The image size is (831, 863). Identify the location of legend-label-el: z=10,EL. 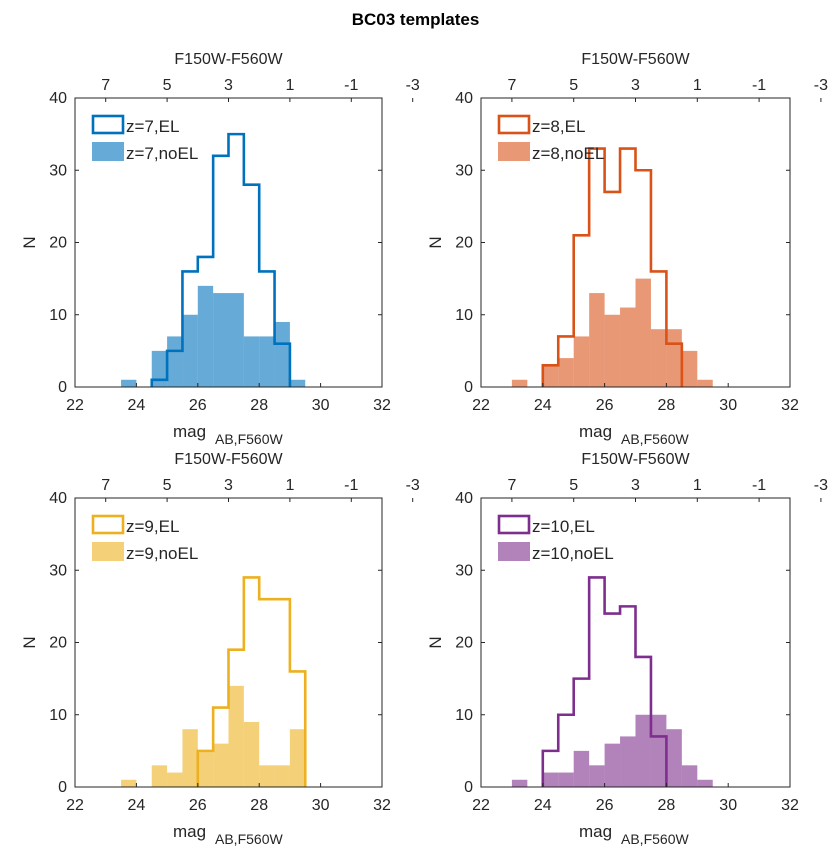
(563, 526).